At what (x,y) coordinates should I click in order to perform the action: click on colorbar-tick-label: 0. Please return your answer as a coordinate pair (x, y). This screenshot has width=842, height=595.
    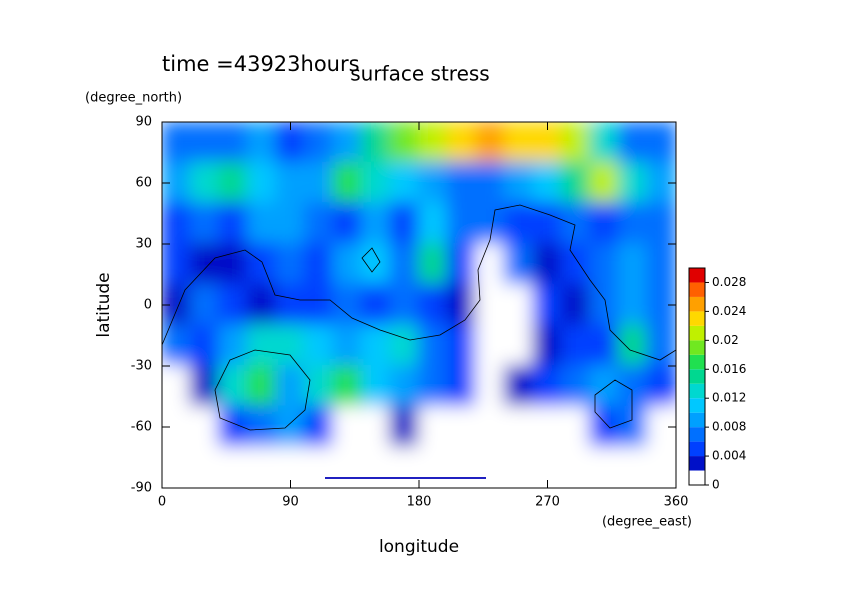
    Looking at the image, I should click on (716, 485).